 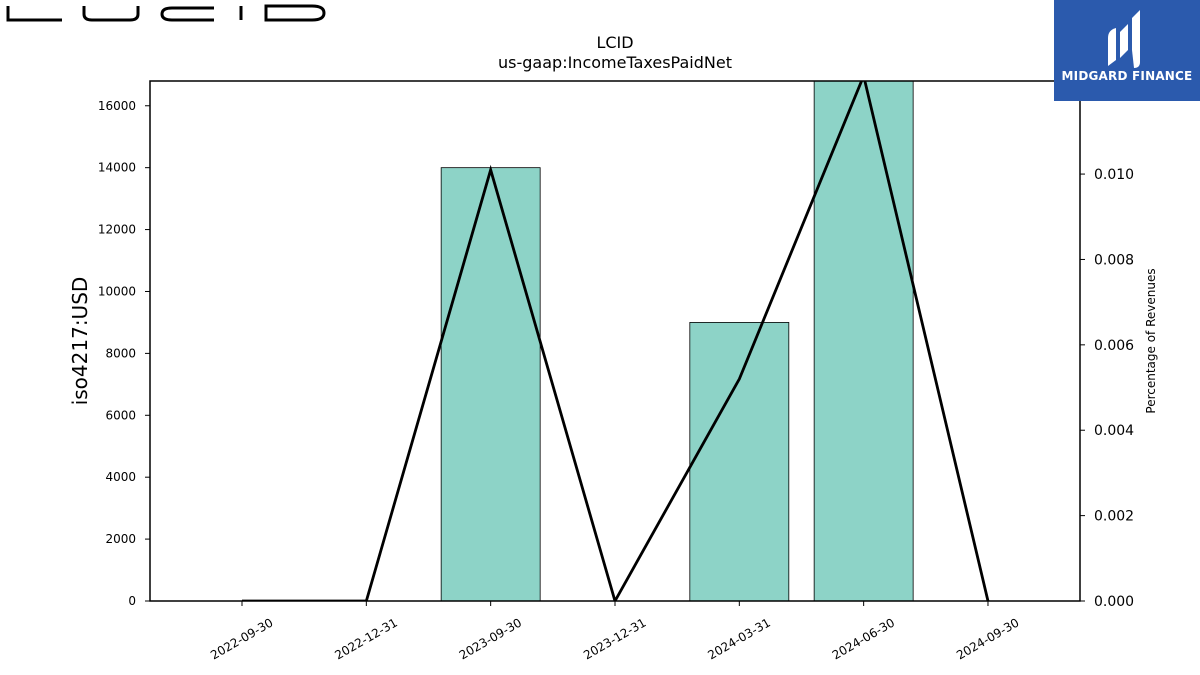 I want to click on midgard-finance-logo: MIDGARD FINANCE, so click(x=1127, y=50).